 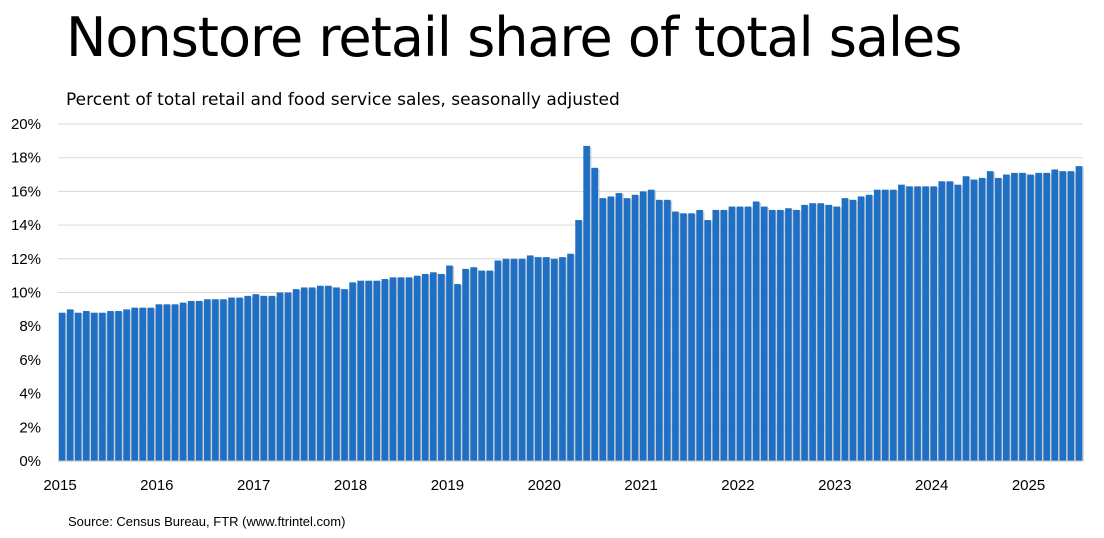 I want to click on x-tick-label: 2020, so click(x=544, y=485).